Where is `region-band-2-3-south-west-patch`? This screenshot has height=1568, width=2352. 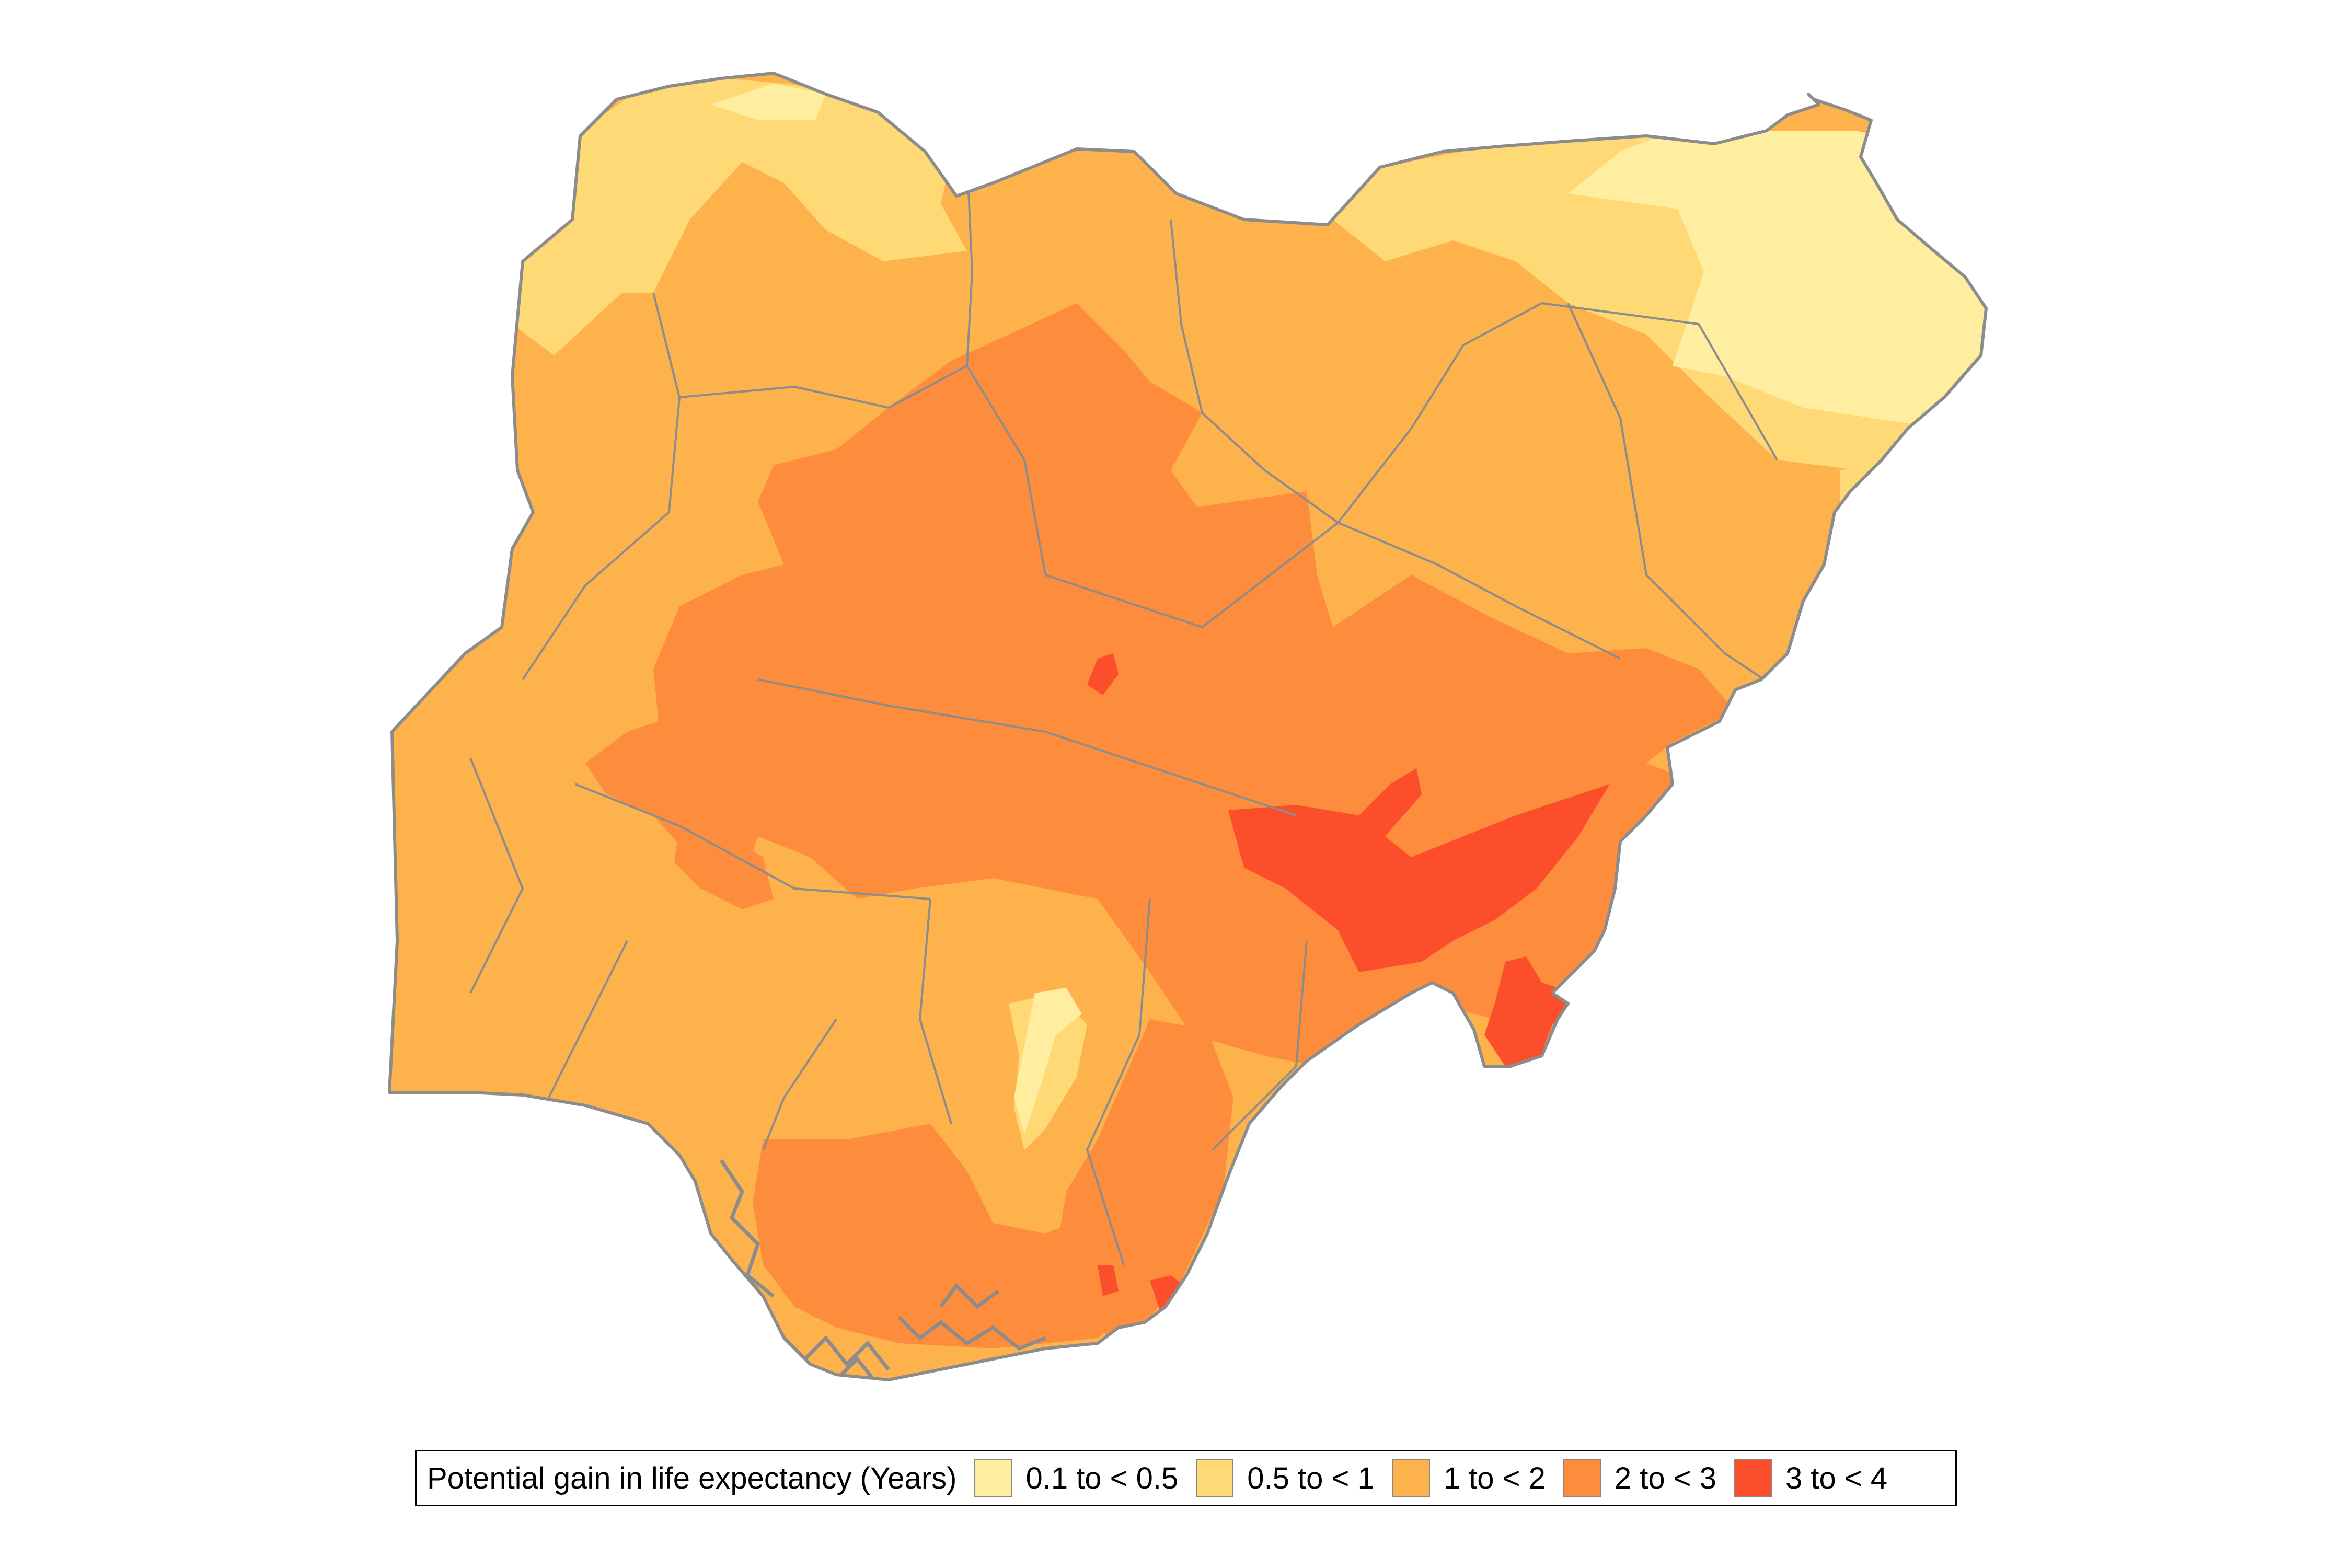 region-band-2-3-south-west-patch is located at coordinates (724, 867).